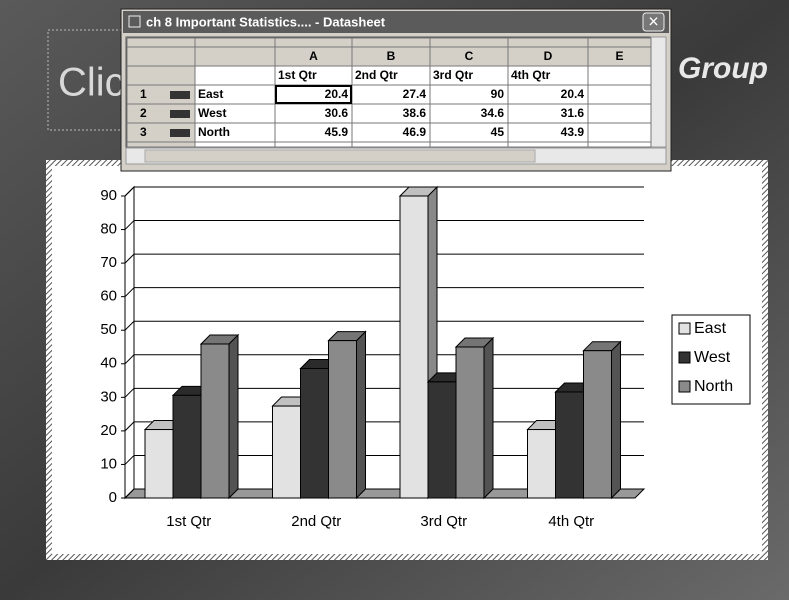  What do you see at coordinates (415, 113) in the screenshot?
I see `data-cell: 38.6` at bounding box center [415, 113].